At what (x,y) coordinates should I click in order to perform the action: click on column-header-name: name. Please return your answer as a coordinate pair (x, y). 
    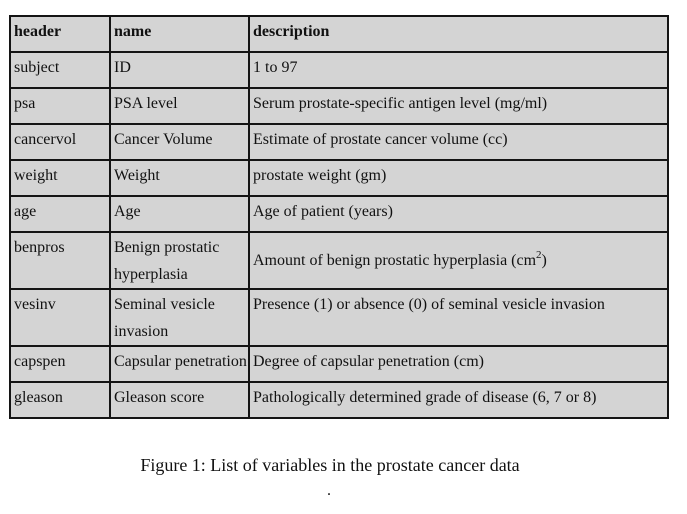
    Looking at the image, I should click on (179, 34).